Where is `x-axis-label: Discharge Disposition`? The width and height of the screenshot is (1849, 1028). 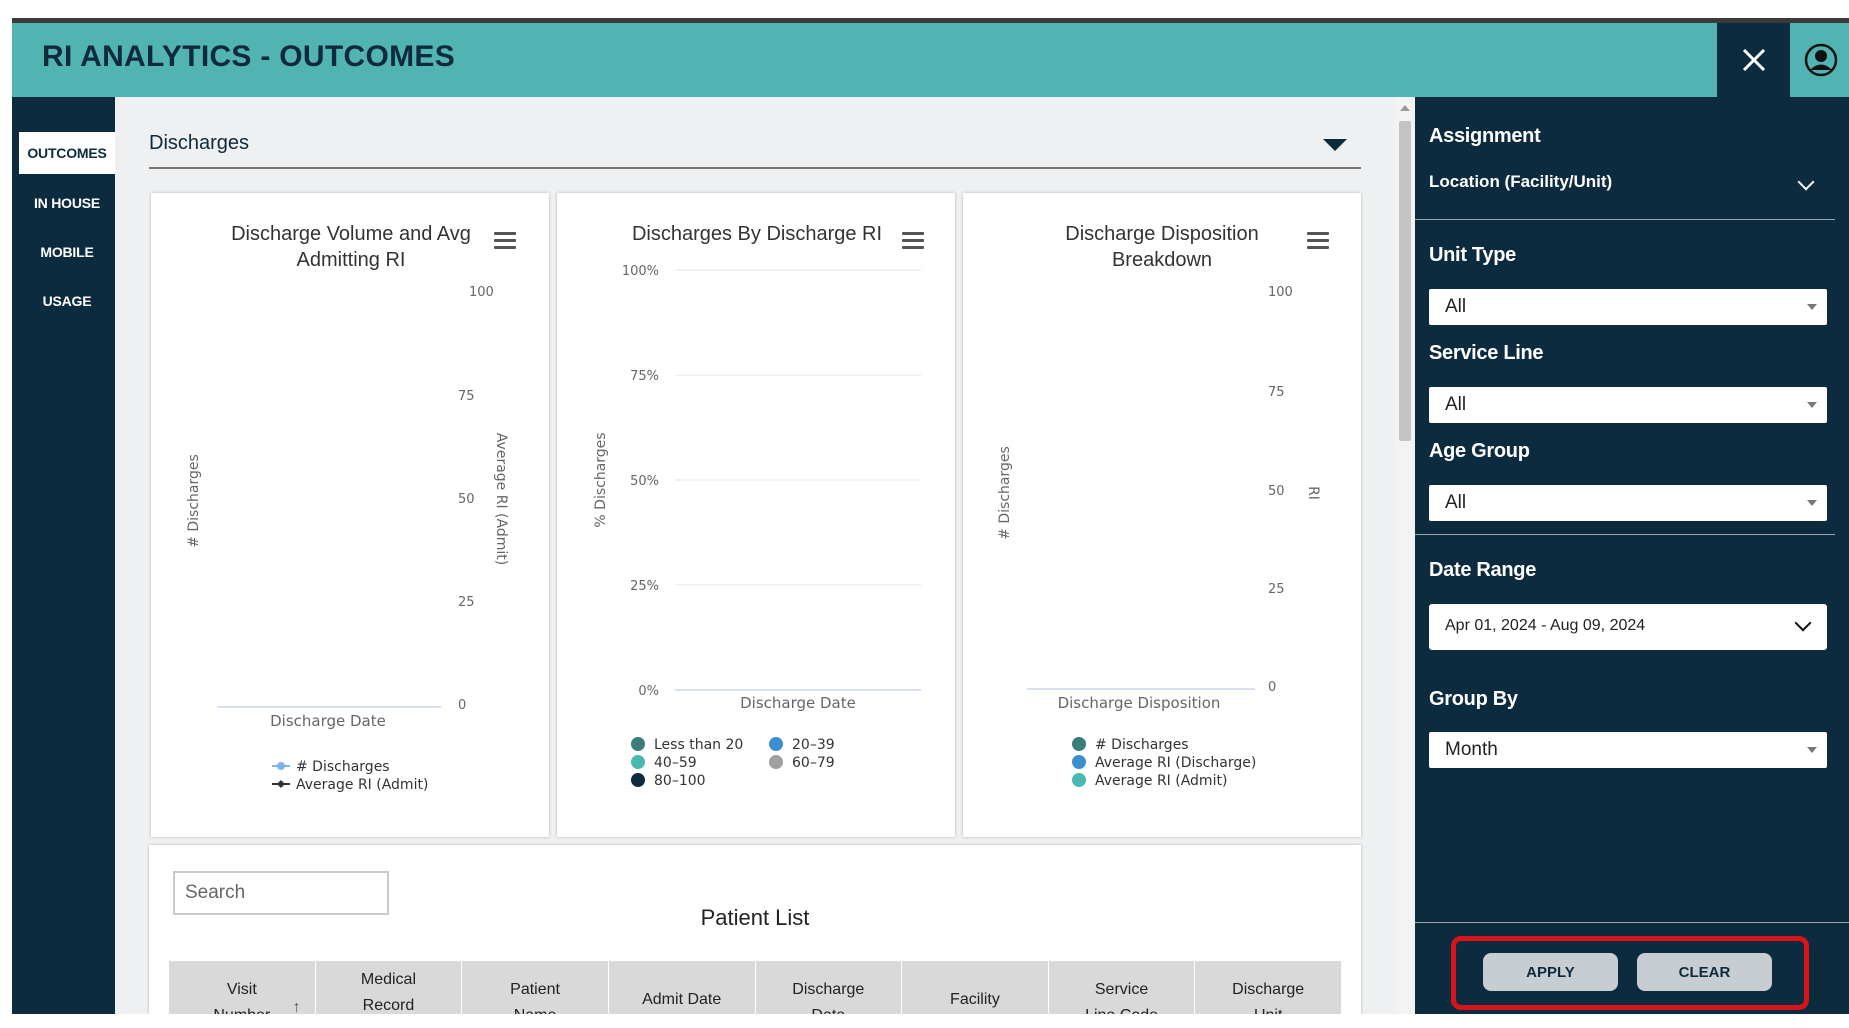 x-axis-label: Discharge Disposition is located at coordinates (1139, 703).